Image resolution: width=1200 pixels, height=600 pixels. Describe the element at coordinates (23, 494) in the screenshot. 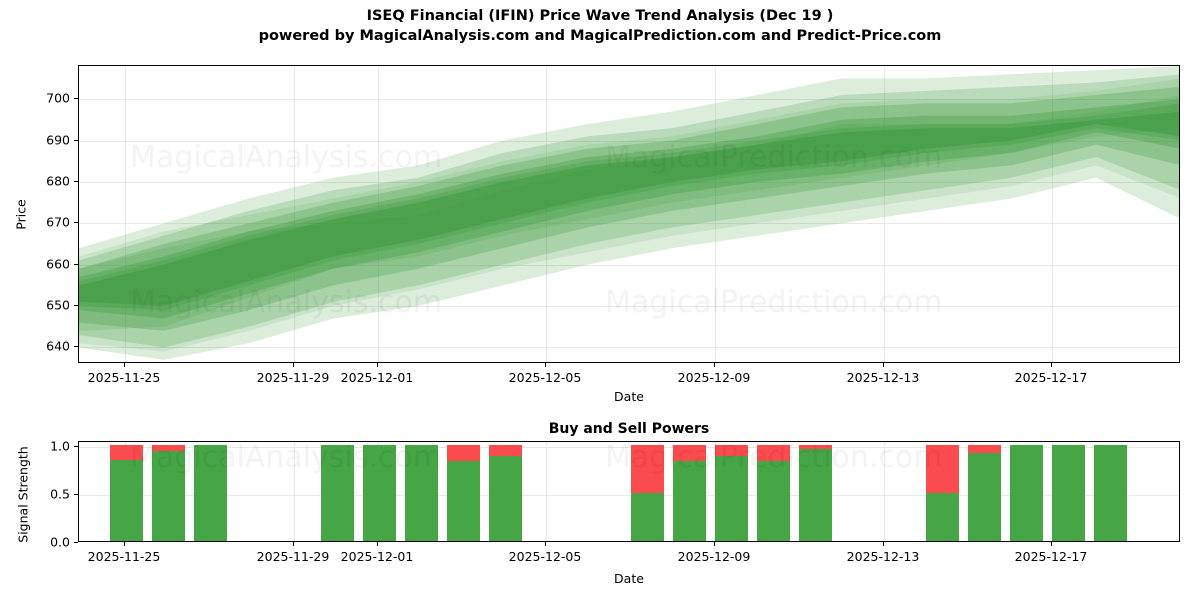

I see `buy-sell-y-axis-label: Signal Strength` at that location.